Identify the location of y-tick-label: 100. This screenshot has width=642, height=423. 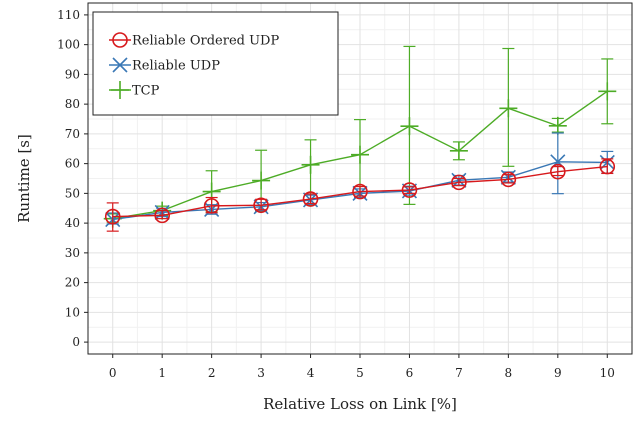
(68, 45).